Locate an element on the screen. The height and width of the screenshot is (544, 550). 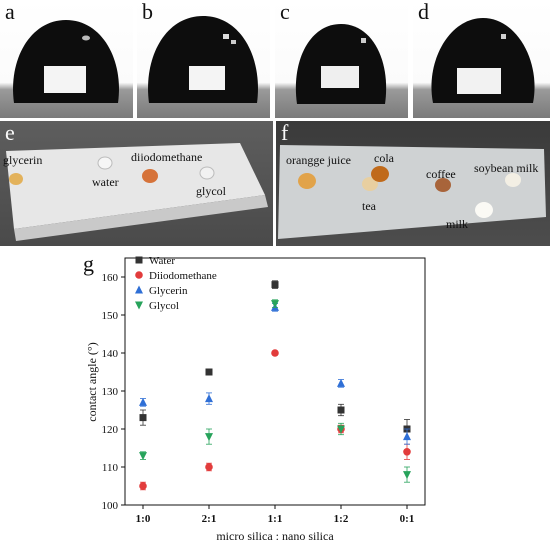
droplet-c is located at coordinates (341, 64).